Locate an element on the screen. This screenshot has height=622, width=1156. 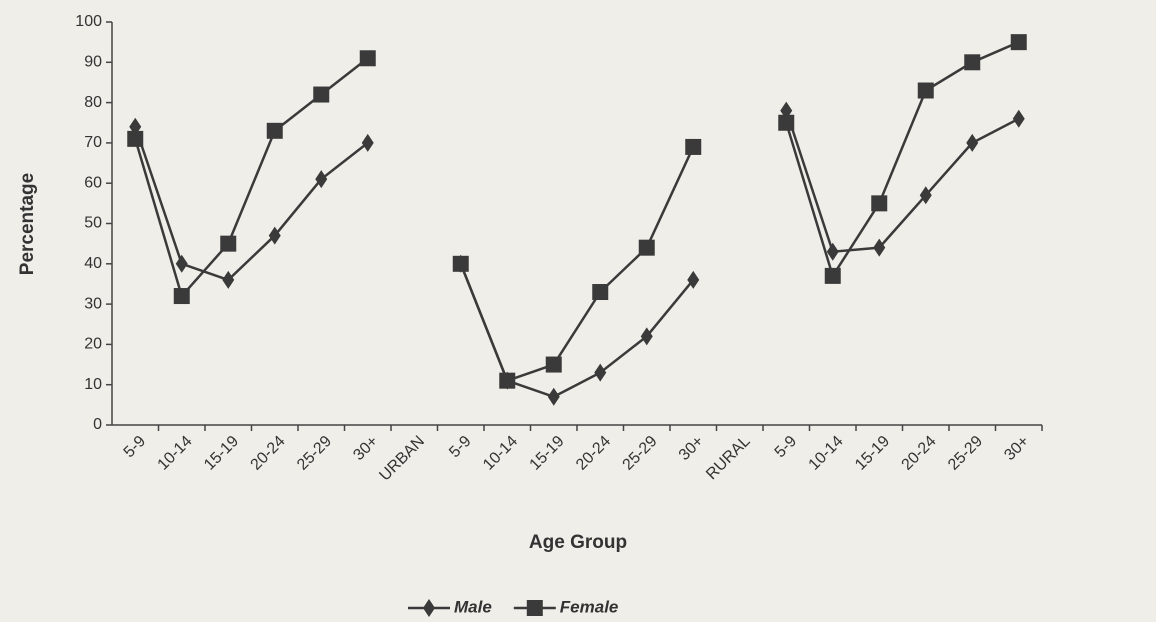
y-tick-label: 30 is located at coordinates (93, 303).